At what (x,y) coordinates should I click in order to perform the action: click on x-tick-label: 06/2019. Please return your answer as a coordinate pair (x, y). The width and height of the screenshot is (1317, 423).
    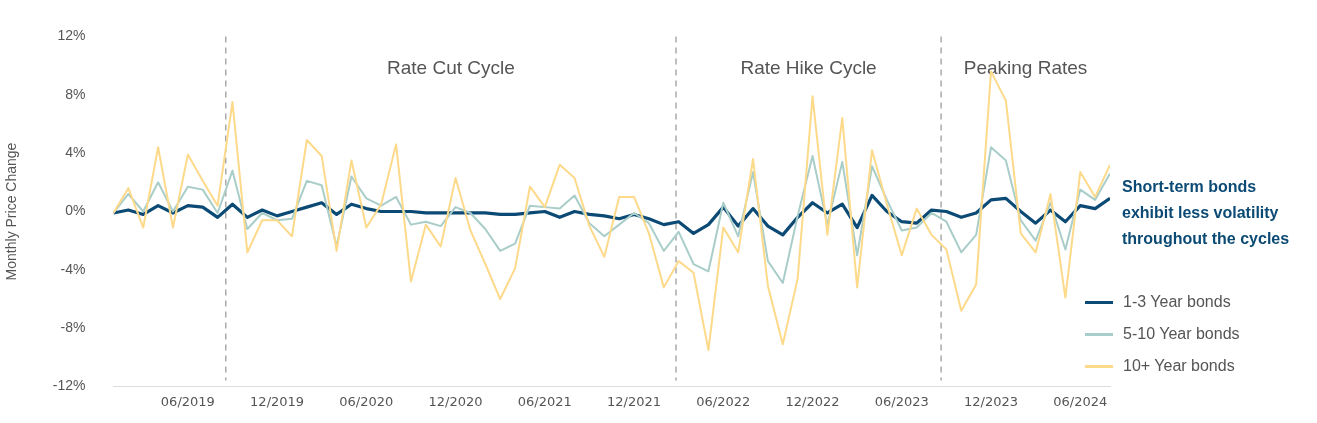
    Looking at the image, I should click on (187, 401).